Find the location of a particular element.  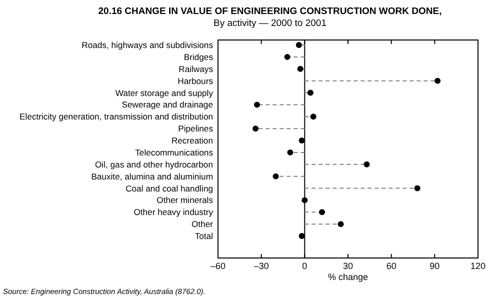

x-tick-label: 90 is located at coordinates (435, 266).